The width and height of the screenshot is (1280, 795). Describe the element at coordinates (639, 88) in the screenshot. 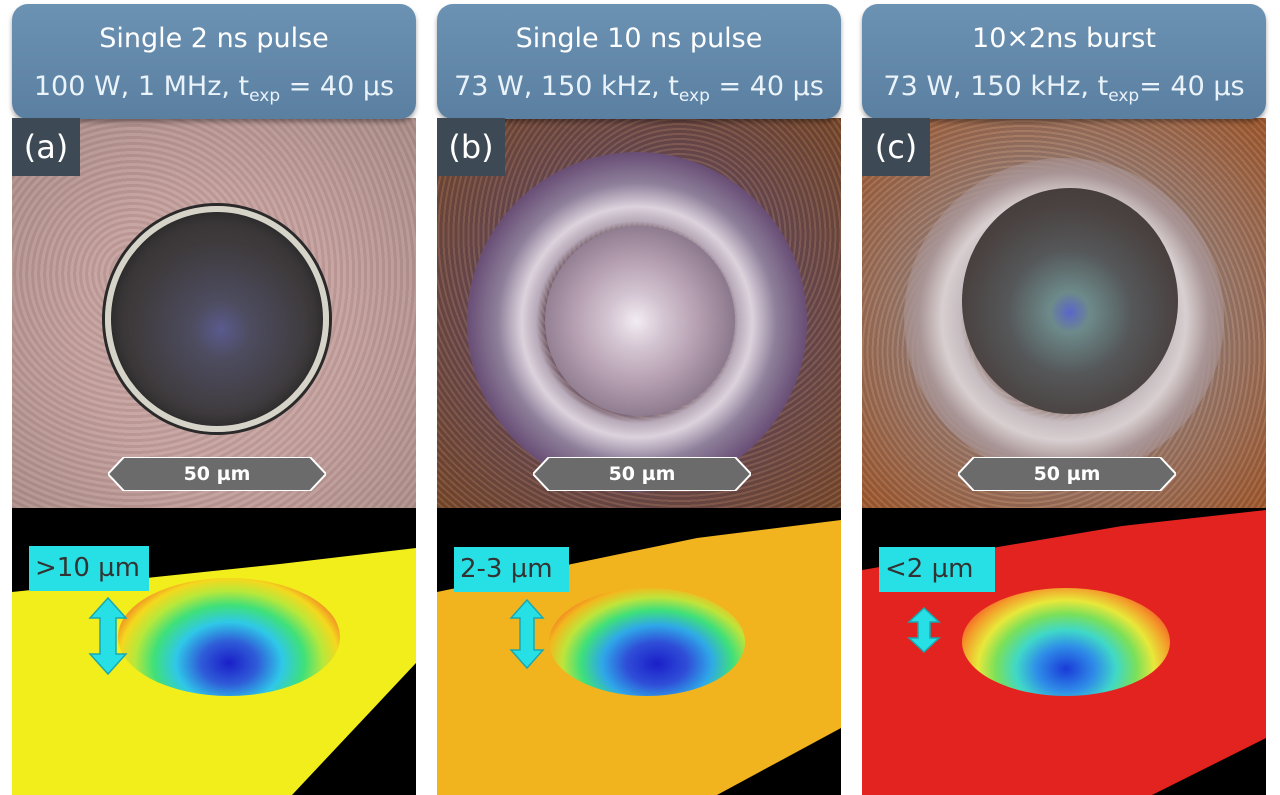

I see `panel-parameters: 73 W, 150 kHz, texp = 40 µs` at that location.